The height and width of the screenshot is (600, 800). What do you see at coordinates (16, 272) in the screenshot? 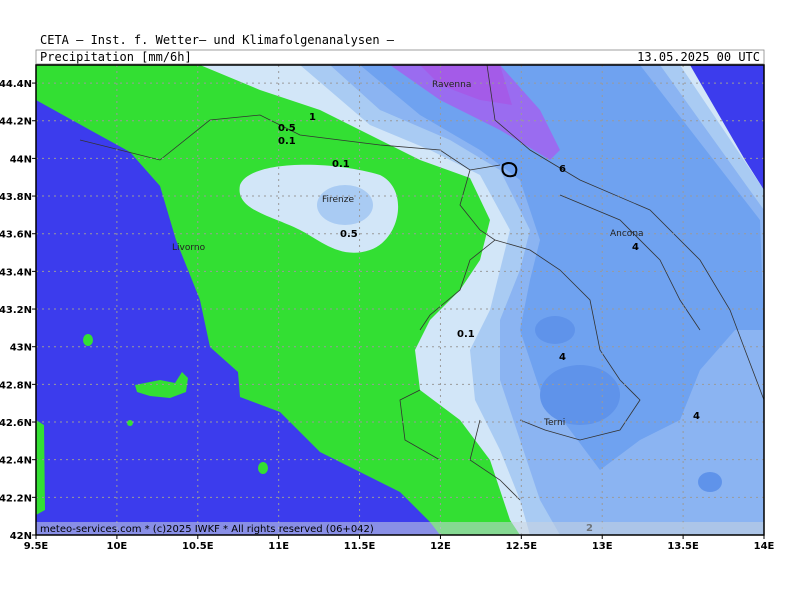
I see `y-tick-label: 43.4N` at bounding box center [16, 272].